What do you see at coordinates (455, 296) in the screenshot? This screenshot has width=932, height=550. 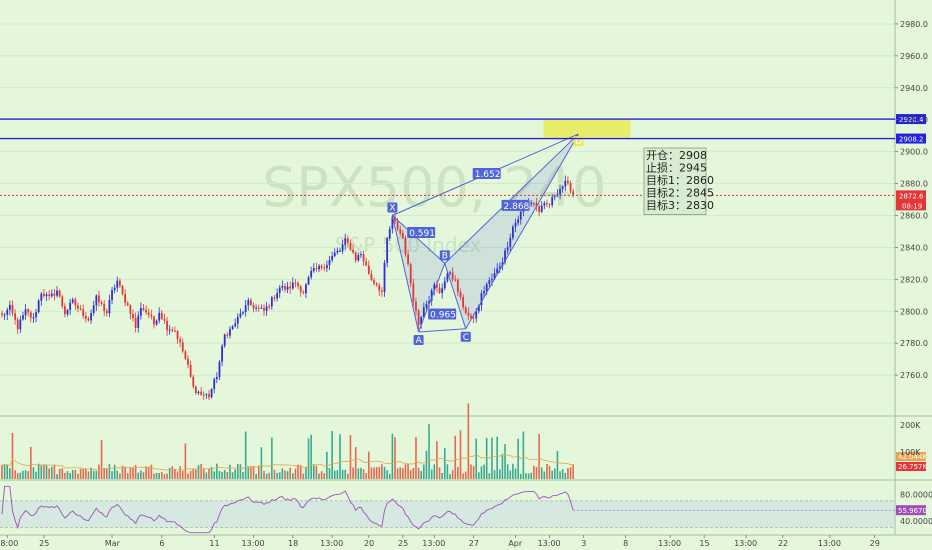 I see `pattern-leg-bc` at bounding box center [455, 296].